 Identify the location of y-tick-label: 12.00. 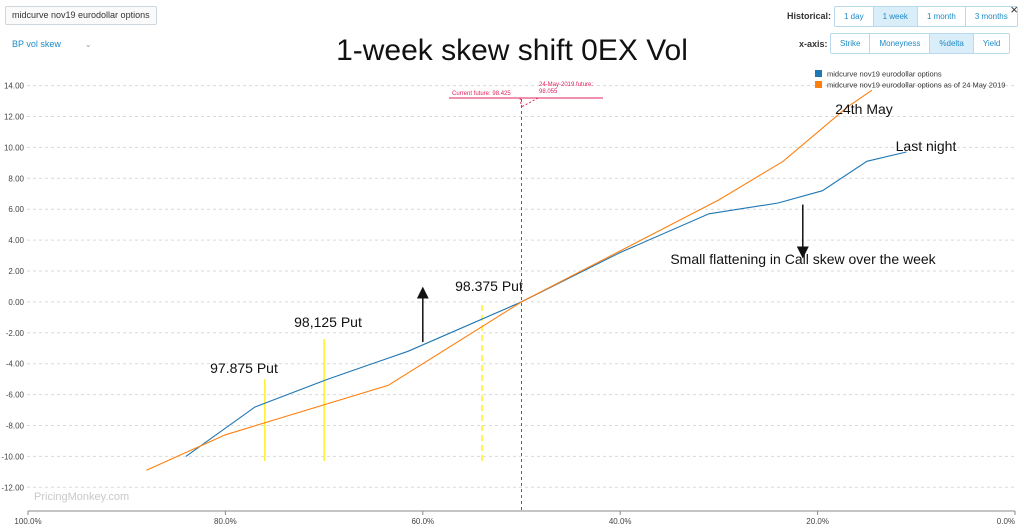
(14, 117).